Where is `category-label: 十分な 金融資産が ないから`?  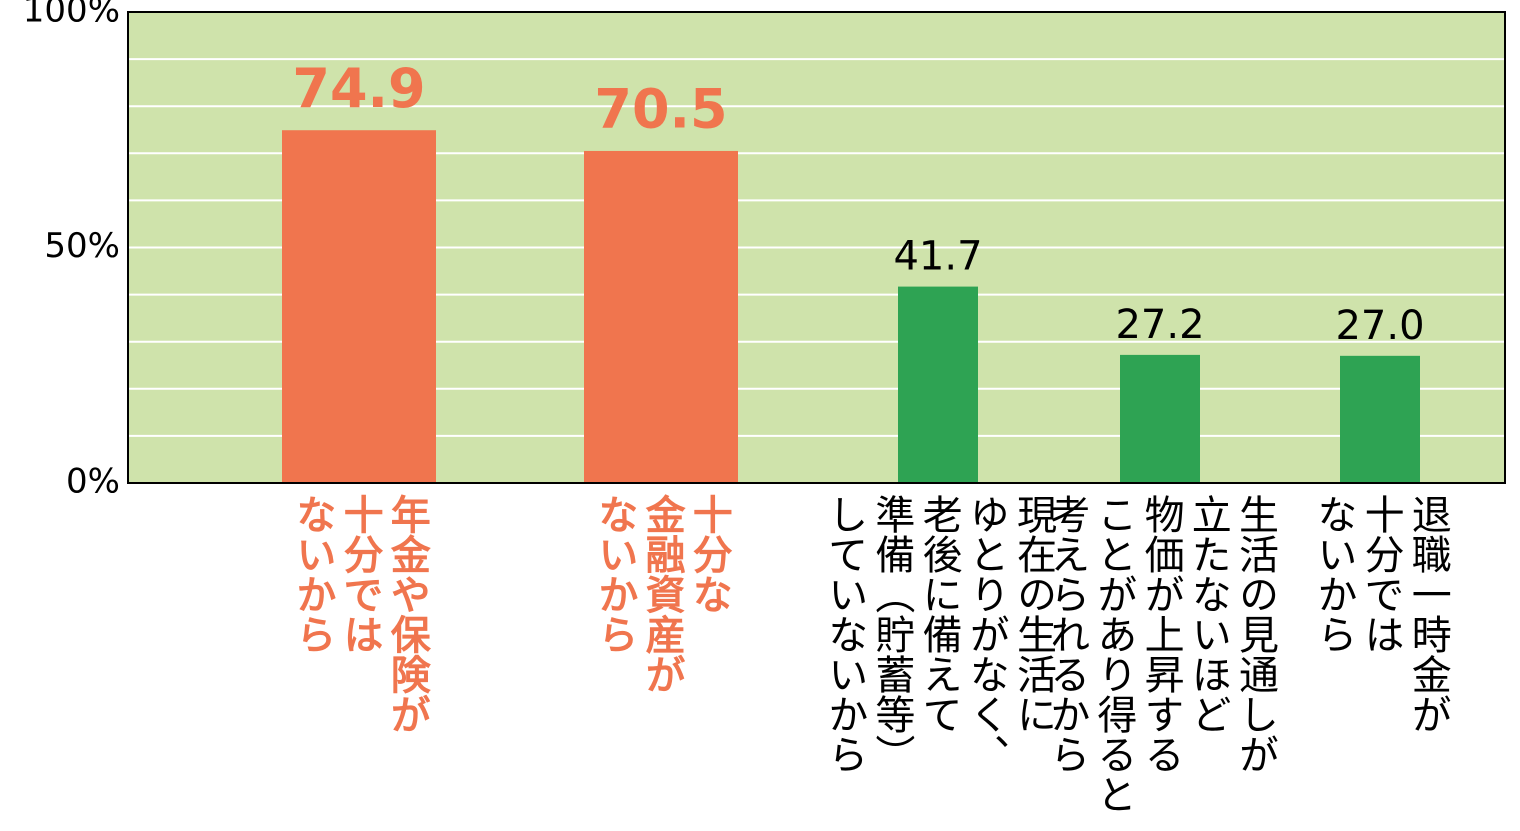 category-label: 十分な 金融資産が ないから is located at coordinates (661, 594).